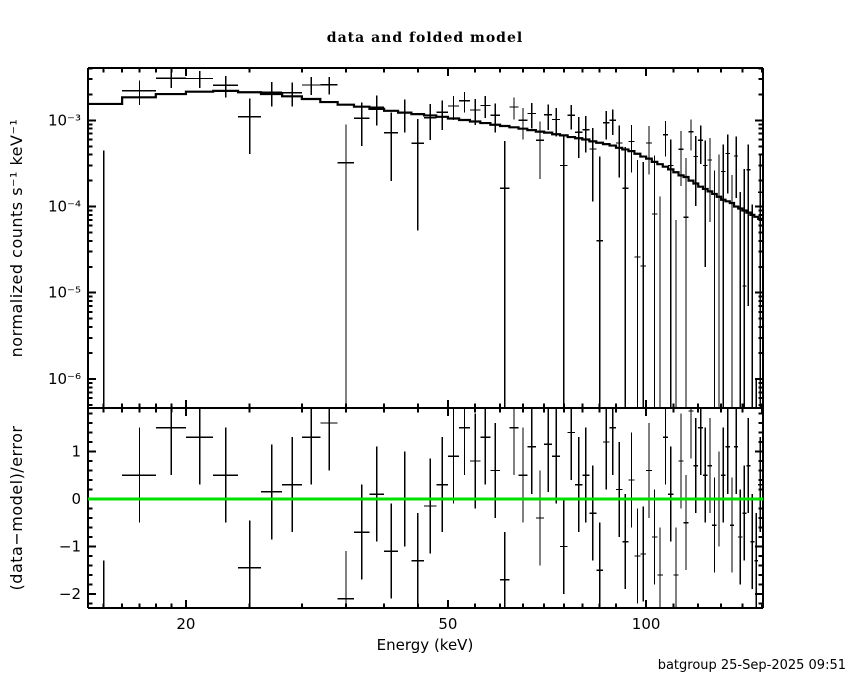  I want to click on y-axis-label-top: normalized counts s⁻¹ keV⁻¹, so click(16, 238).